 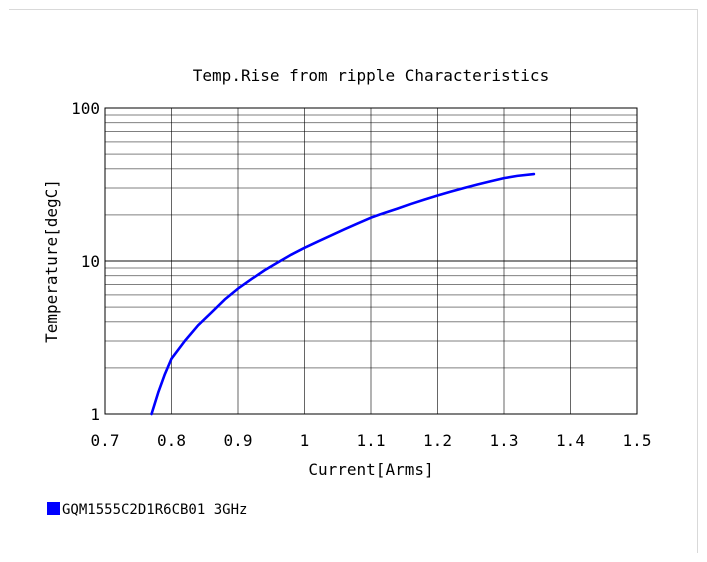 I want to click on y-tick-label: 1, so click(x=95, y=414).